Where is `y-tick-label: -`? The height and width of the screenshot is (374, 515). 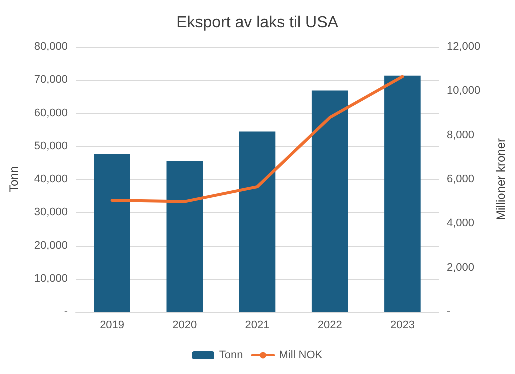
y-tick-label: - is located at coordinates (66, 312).